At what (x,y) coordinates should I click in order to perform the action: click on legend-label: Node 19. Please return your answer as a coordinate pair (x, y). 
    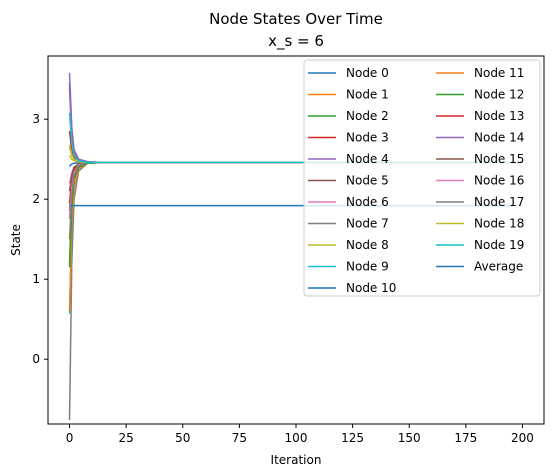
    Looking at the image, I should click on (499, 245).